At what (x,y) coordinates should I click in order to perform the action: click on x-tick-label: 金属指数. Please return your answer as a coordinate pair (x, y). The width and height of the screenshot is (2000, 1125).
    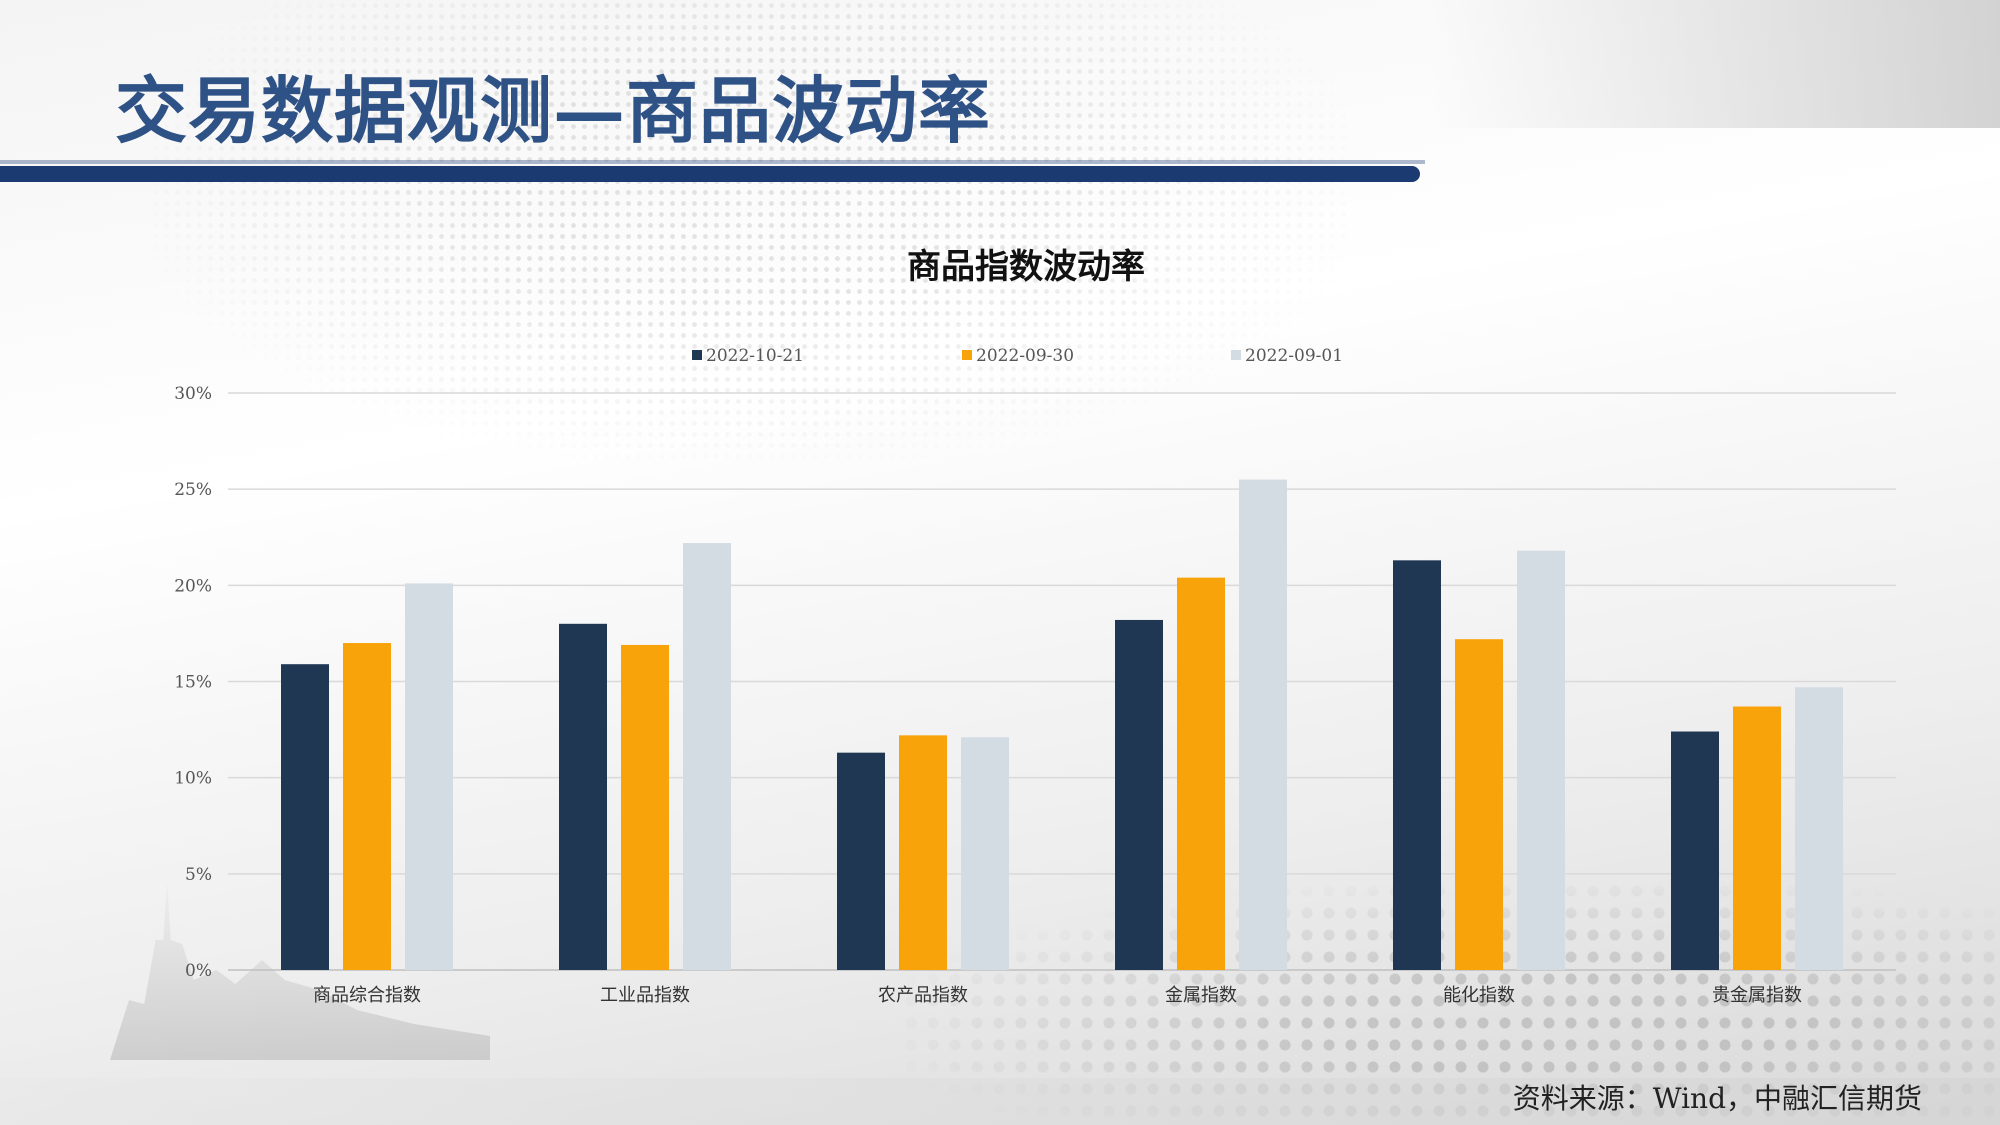
    Looking at the image, I should click on (1201, 995).